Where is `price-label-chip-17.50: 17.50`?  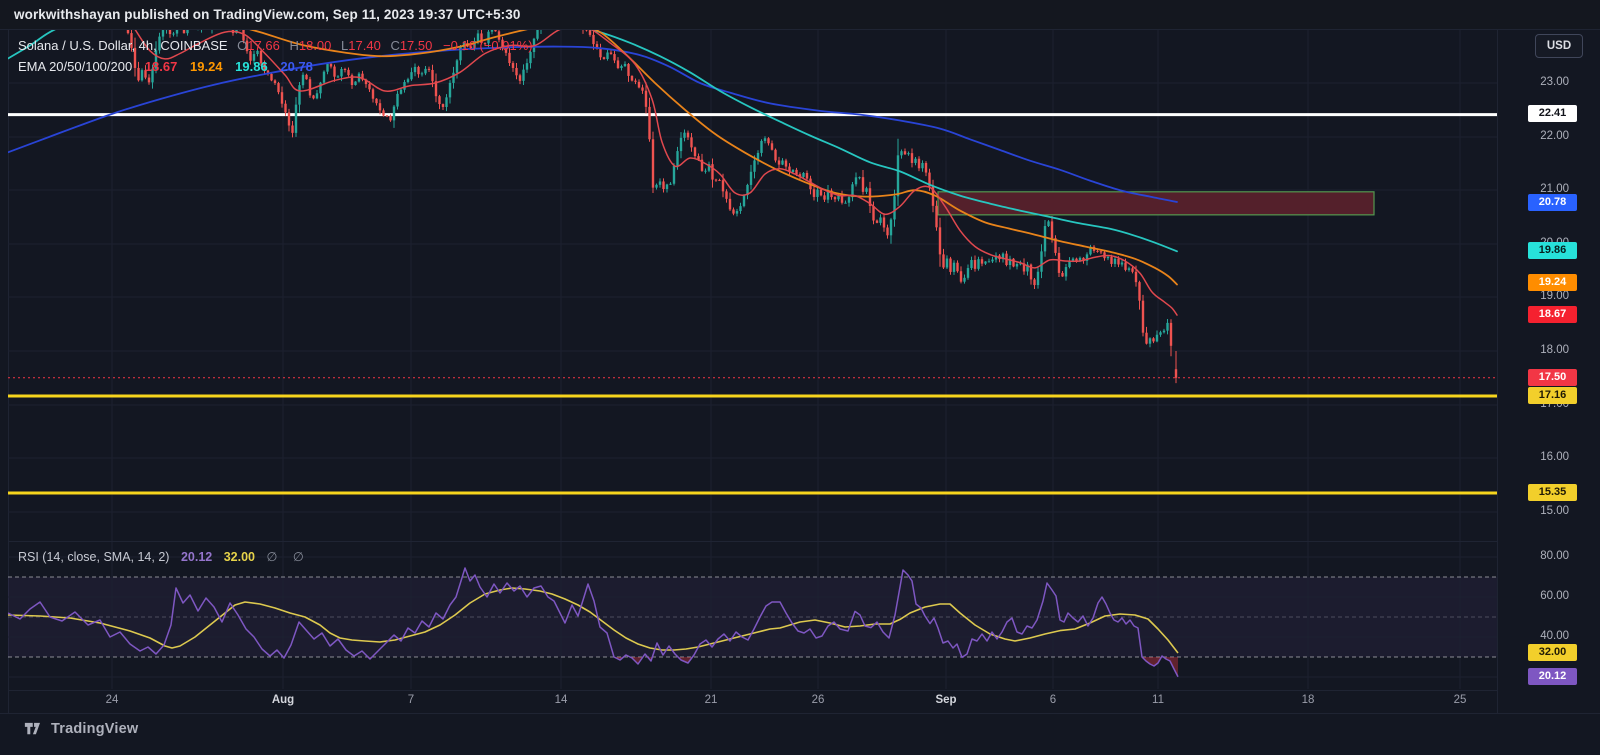
price-label-chip-17.50: 17.50 is located at coordinates (1552, 377).